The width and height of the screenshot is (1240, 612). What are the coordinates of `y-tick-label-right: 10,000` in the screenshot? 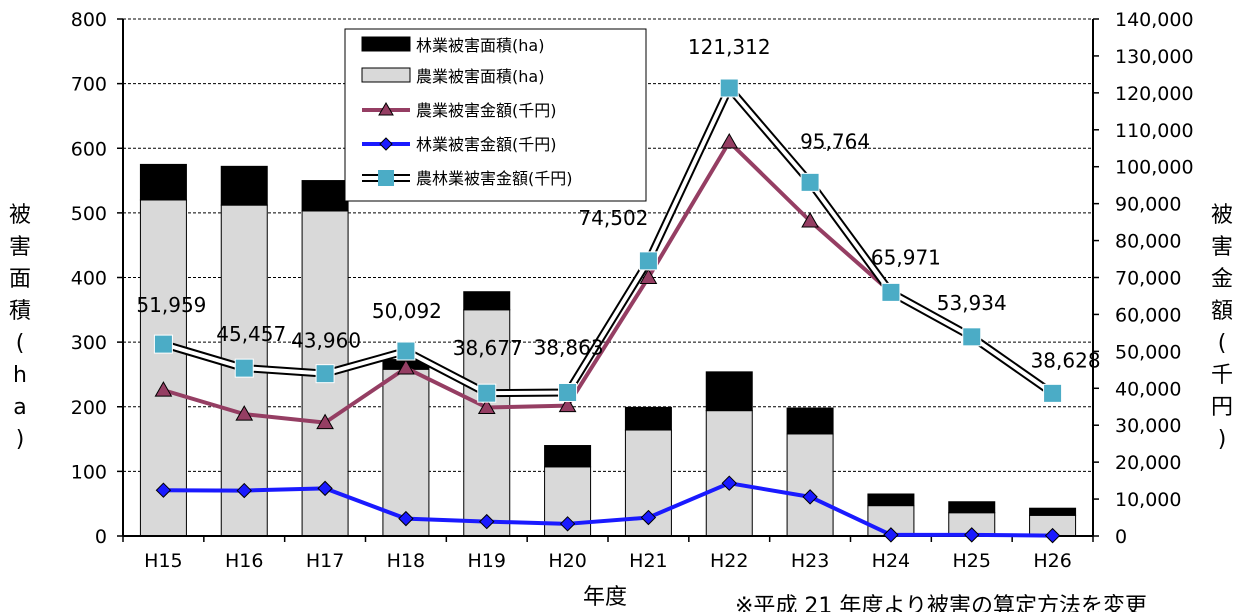 It's located at (1148, 500).